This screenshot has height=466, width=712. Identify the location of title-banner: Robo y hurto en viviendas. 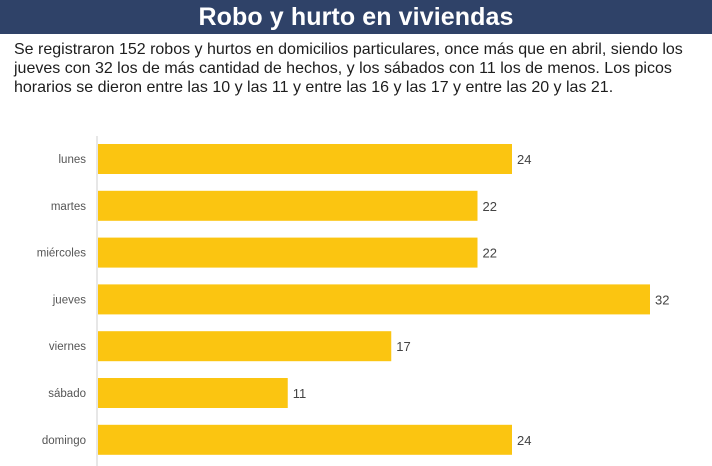
(356, 17).